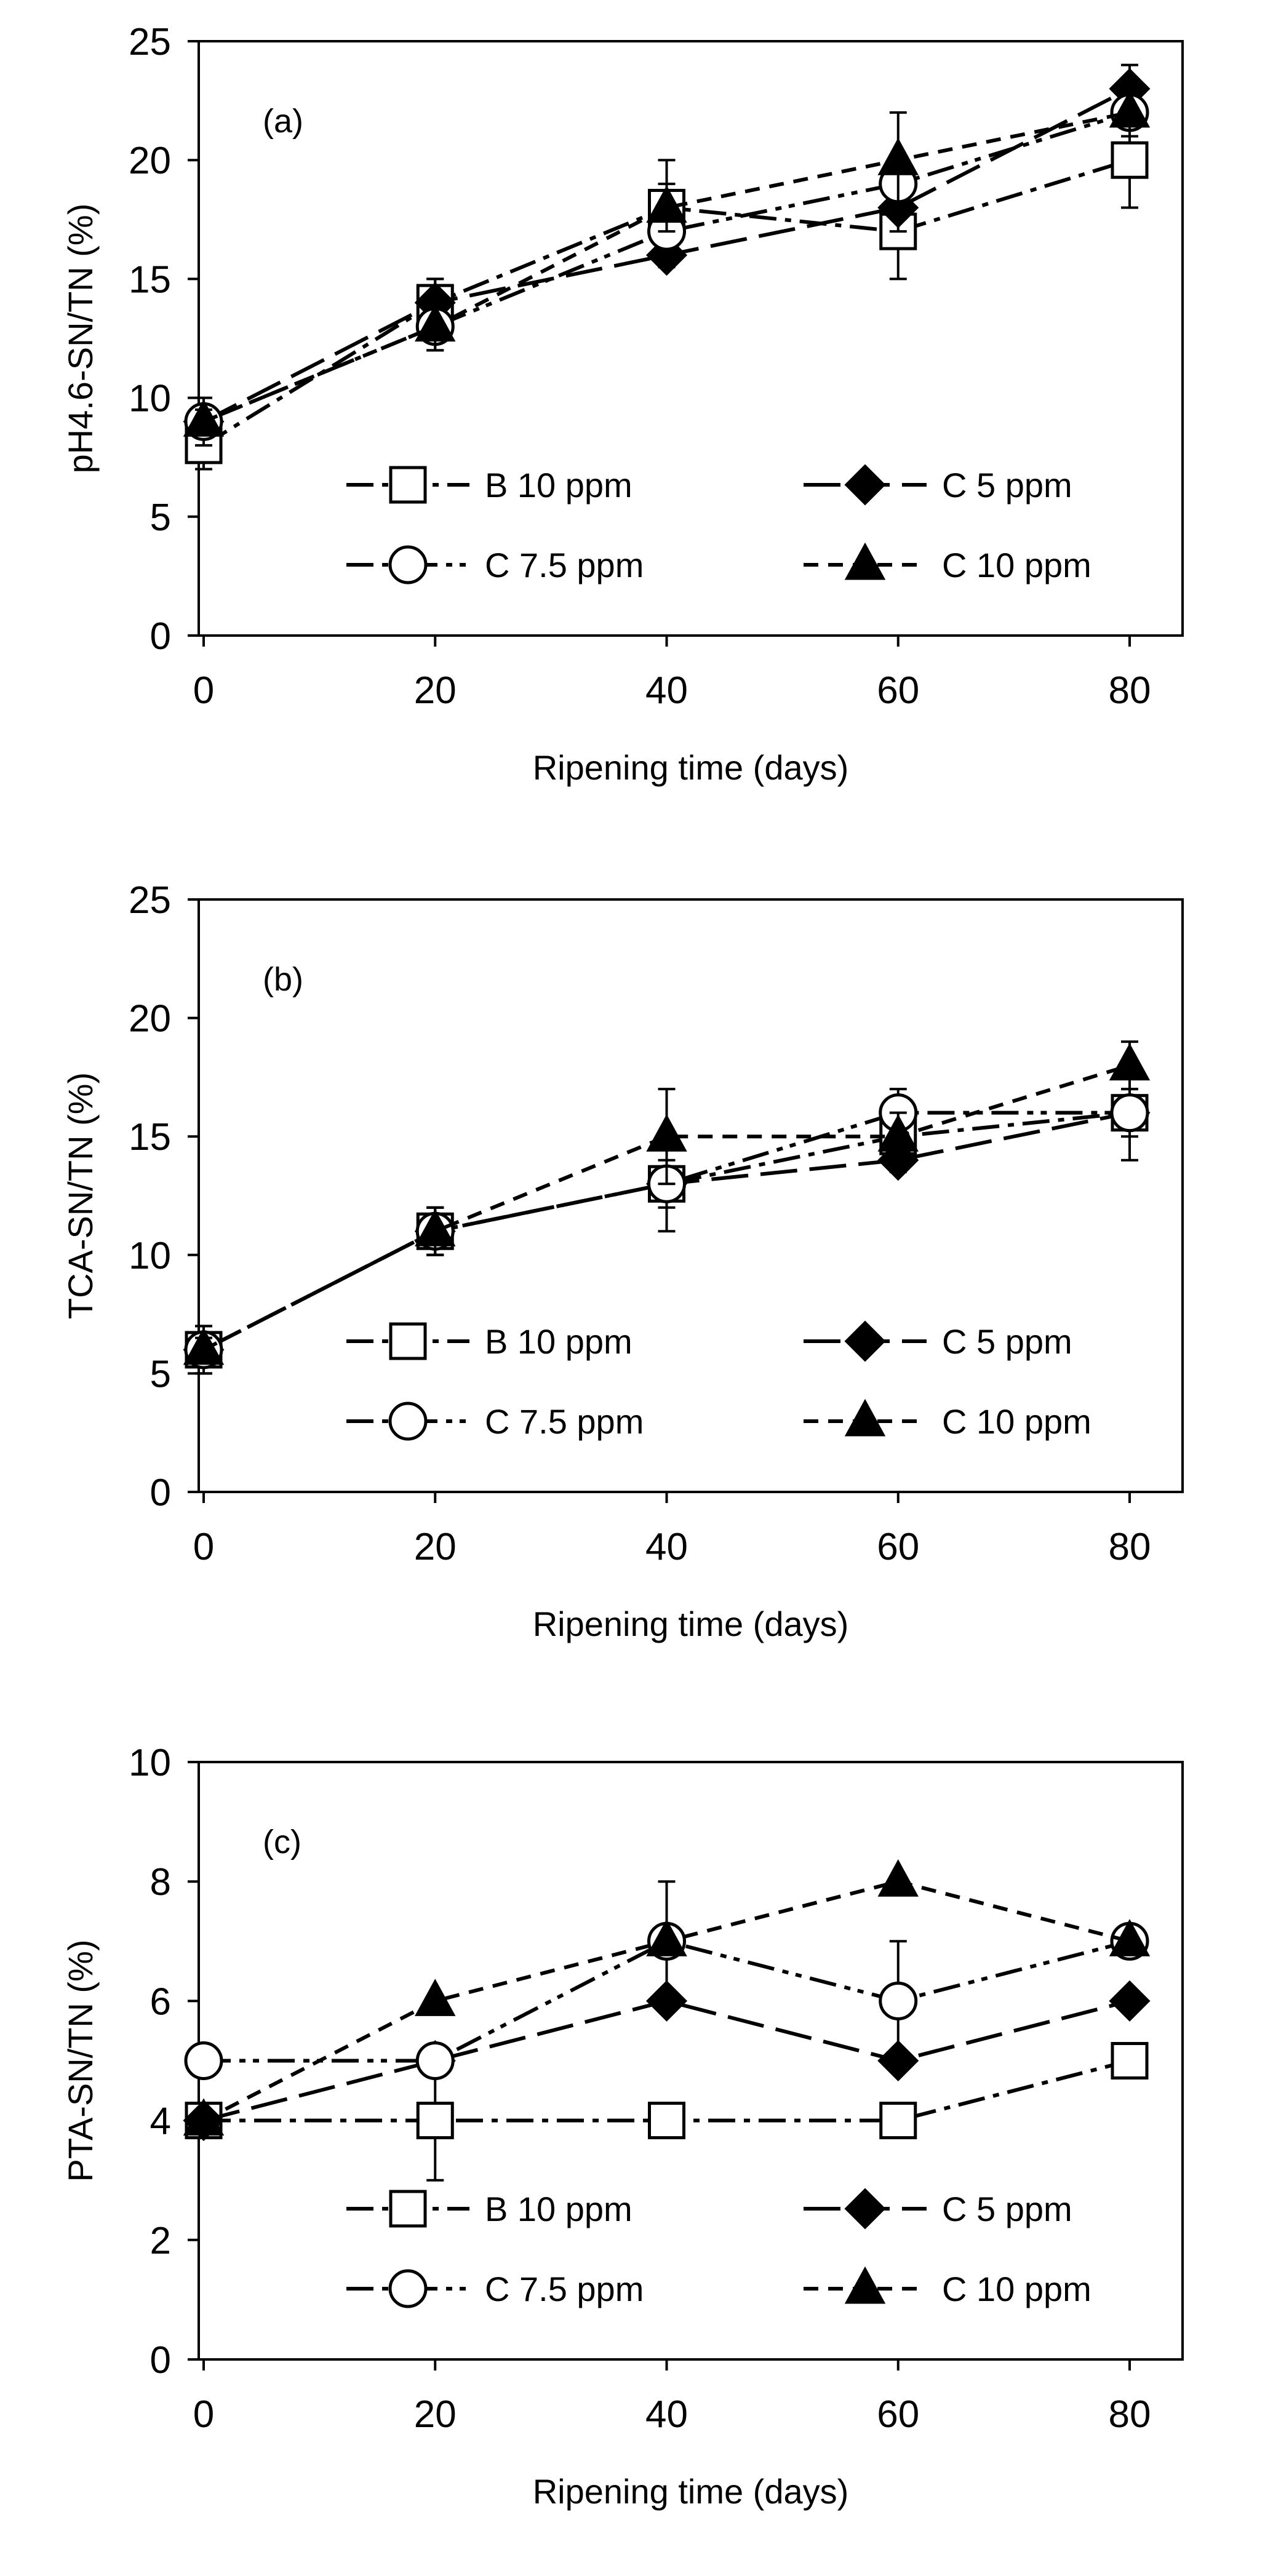 This screenshot has height=2576, width=1265. Describe the element at coordinates (160, 2241) in the screenshot. I see `y-tick-label: 2` at that location.